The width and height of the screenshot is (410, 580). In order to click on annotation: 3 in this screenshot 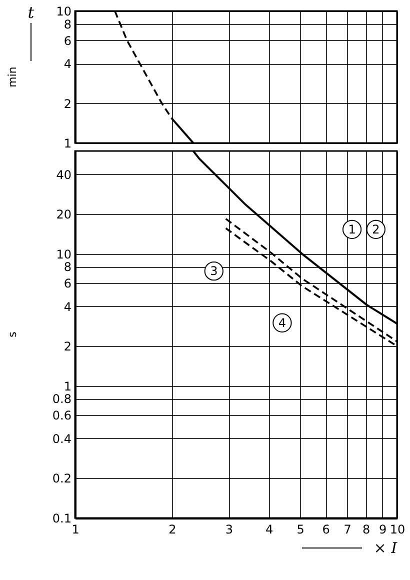, I will do `click(214, 271)`.